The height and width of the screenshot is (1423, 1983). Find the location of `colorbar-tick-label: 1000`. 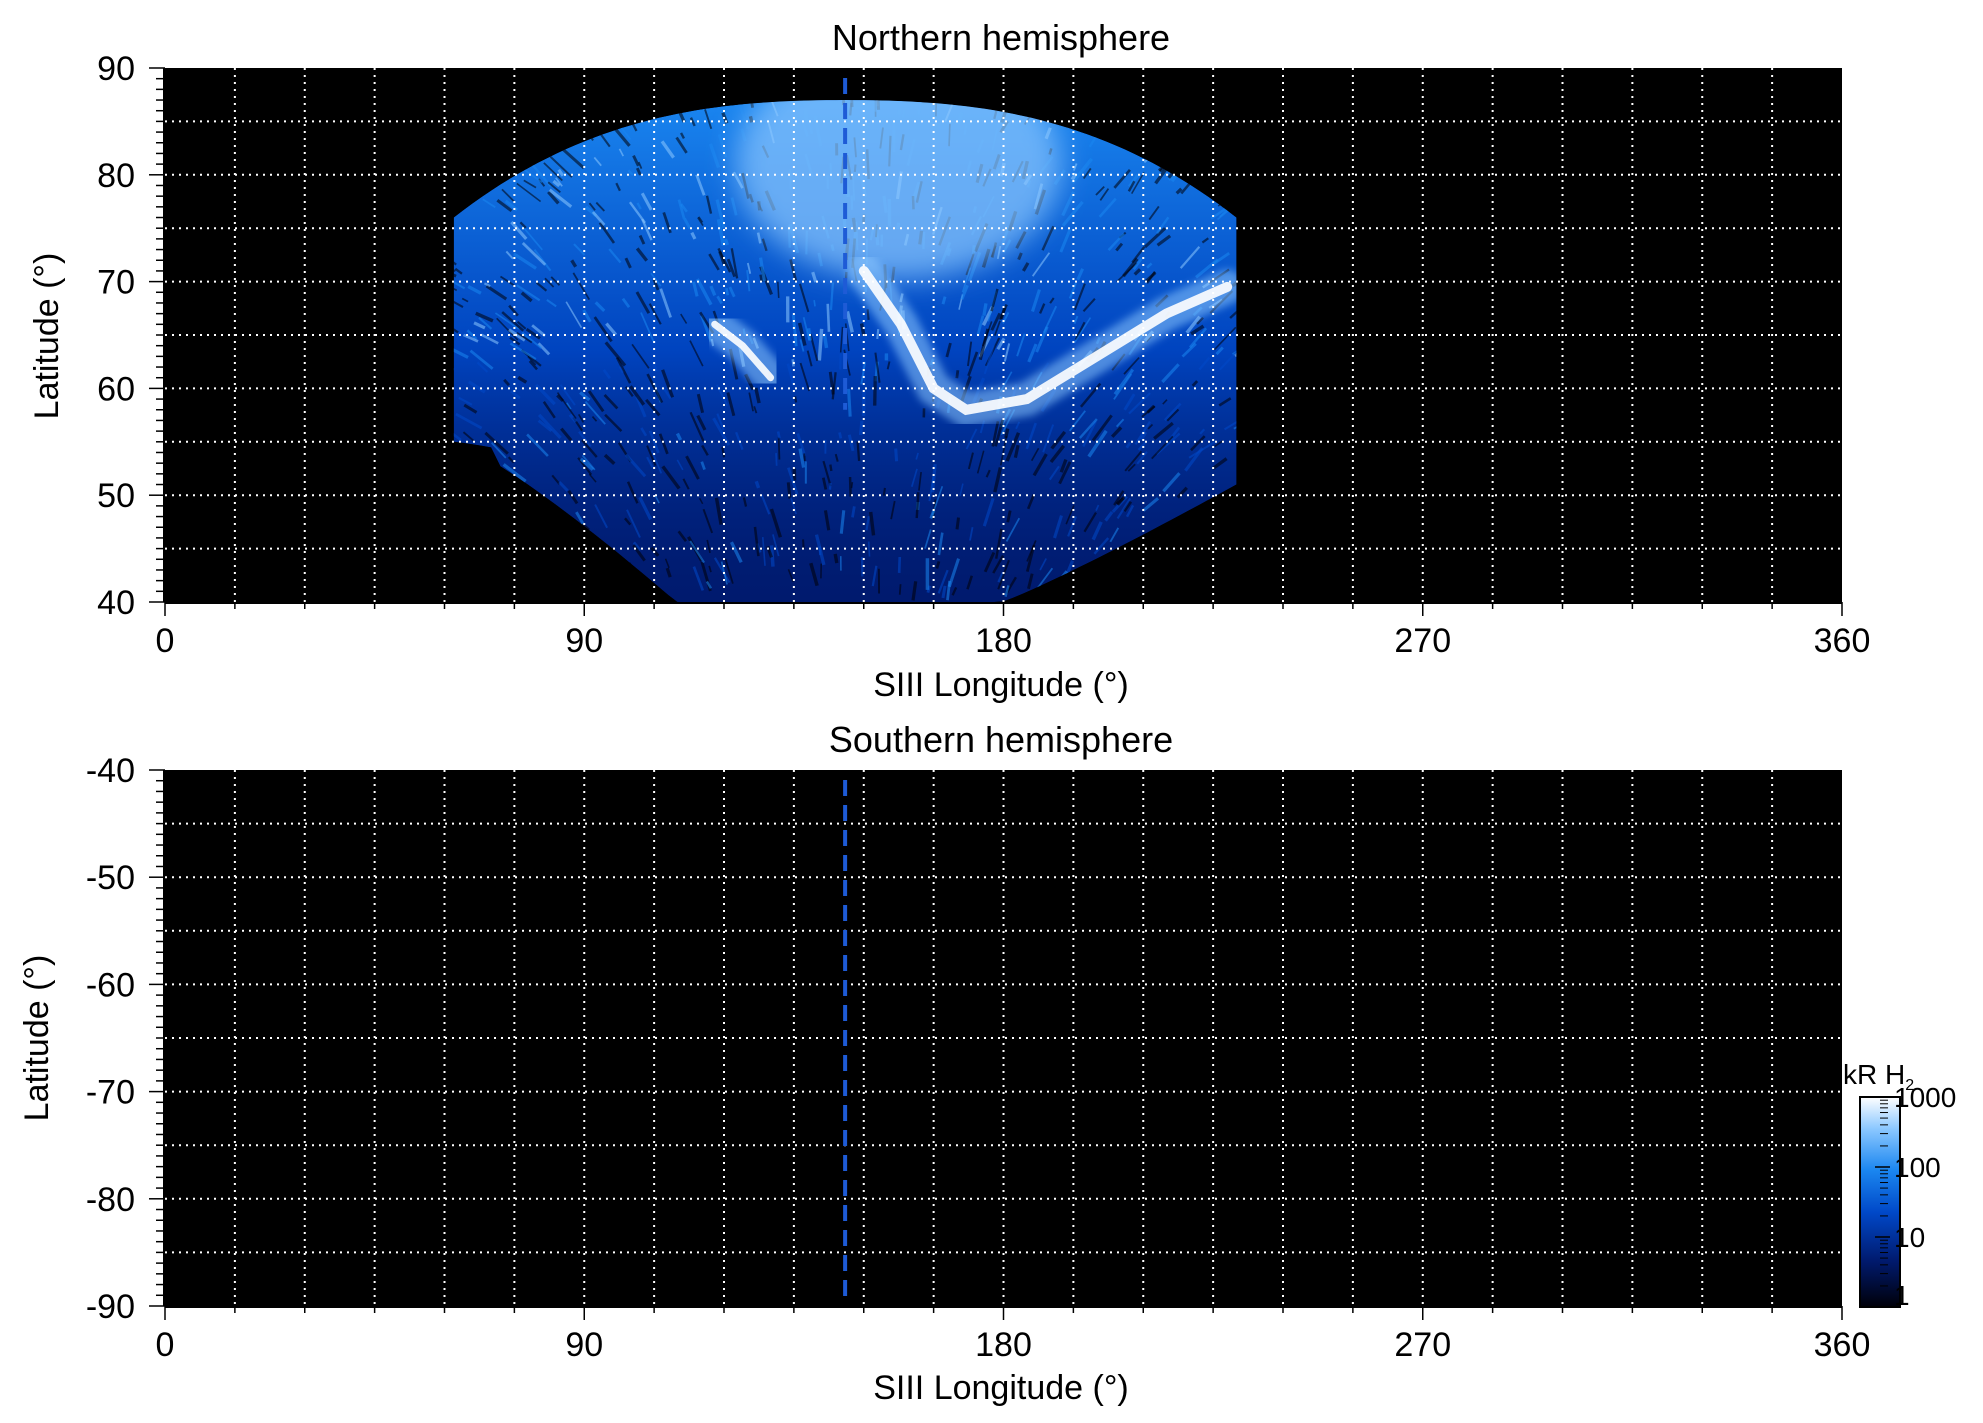

colorbar-tick-label: 1000 is located at coordinates (1925, 1097).